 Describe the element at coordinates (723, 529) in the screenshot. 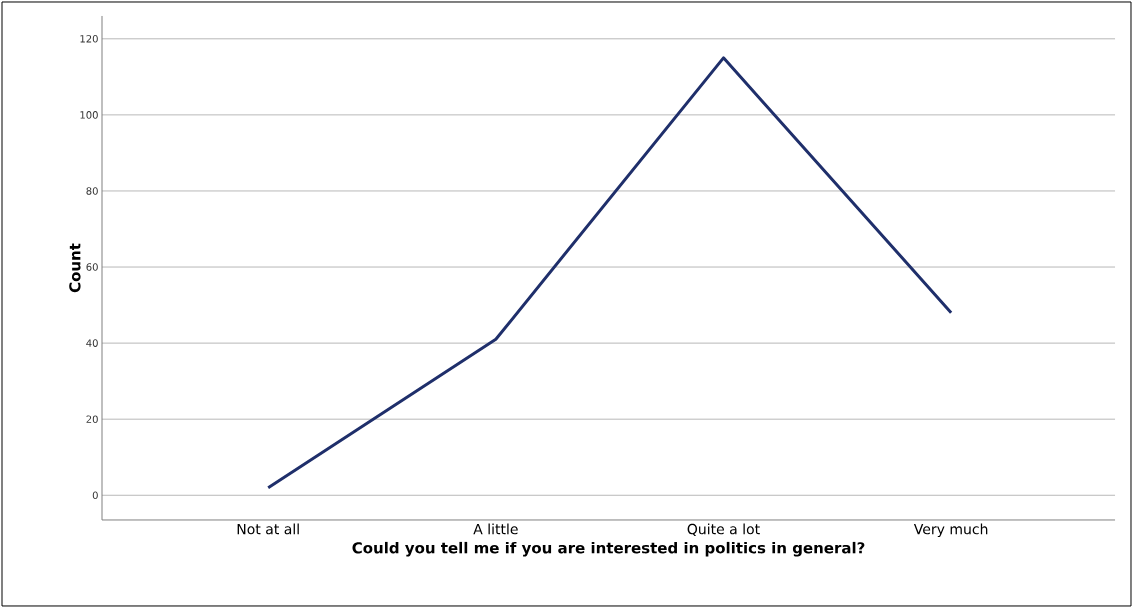

I see `x-tick-label: Quite a lot` at that location.